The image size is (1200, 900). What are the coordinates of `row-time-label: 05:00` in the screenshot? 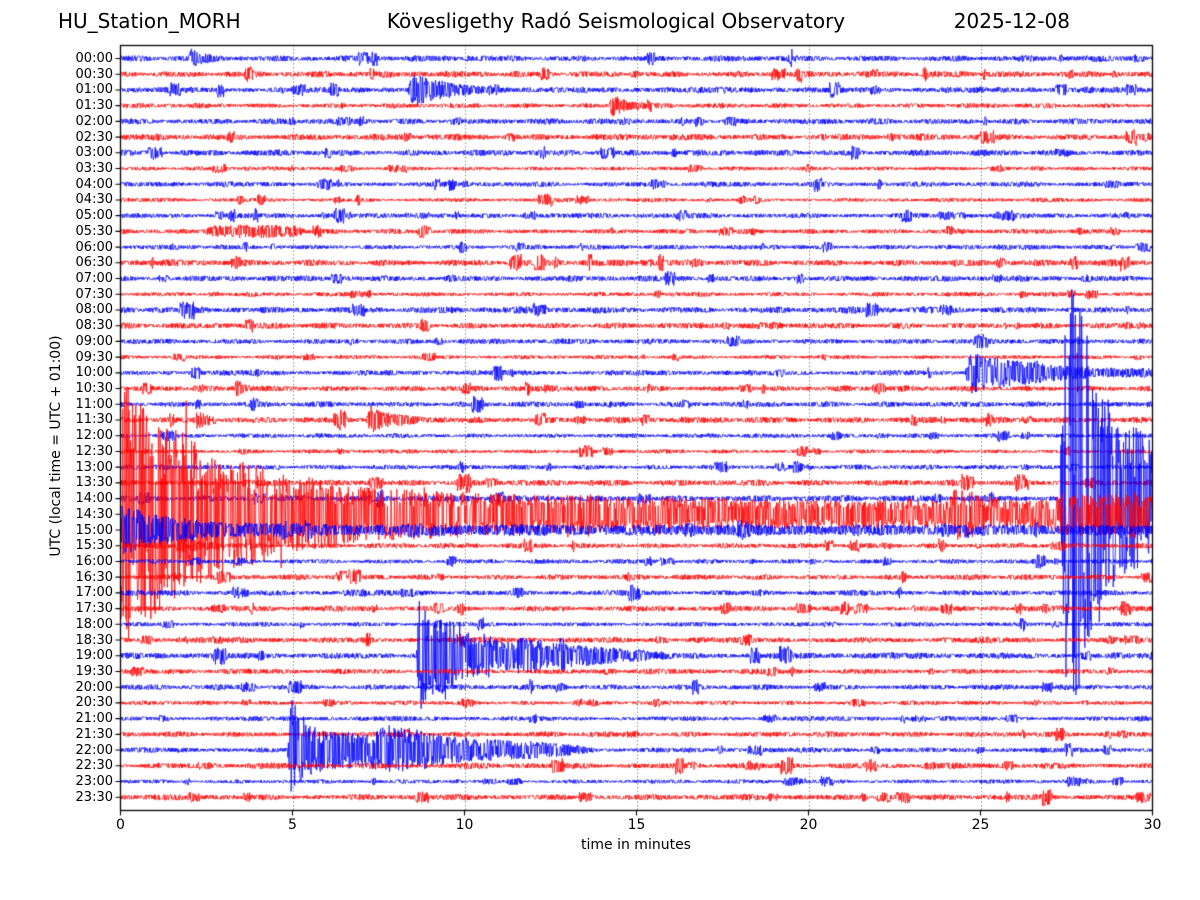 It's located at (94, 216).